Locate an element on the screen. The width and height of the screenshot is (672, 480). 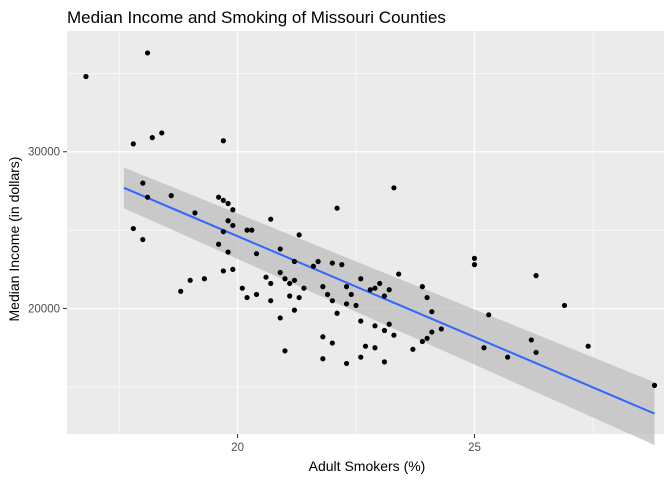
y-axis-title: Median Income (in dollars) is located at coordinates (14, 239).